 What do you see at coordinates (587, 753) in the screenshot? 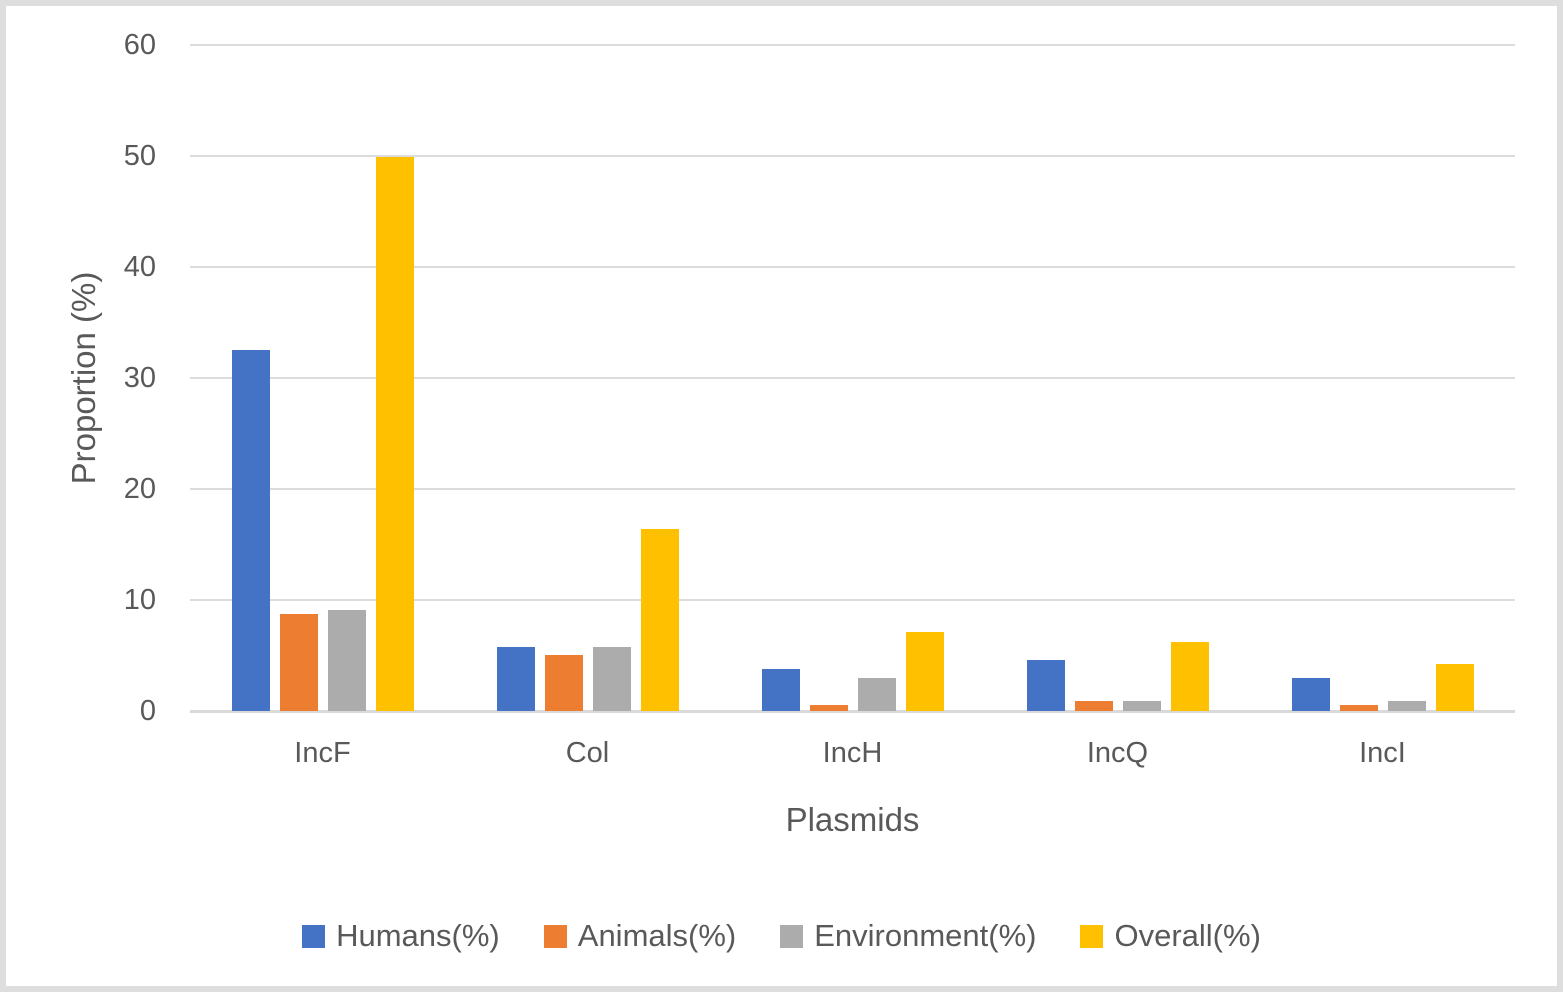
I see `category-label-Col: Col` at bounding box center [587, 753].